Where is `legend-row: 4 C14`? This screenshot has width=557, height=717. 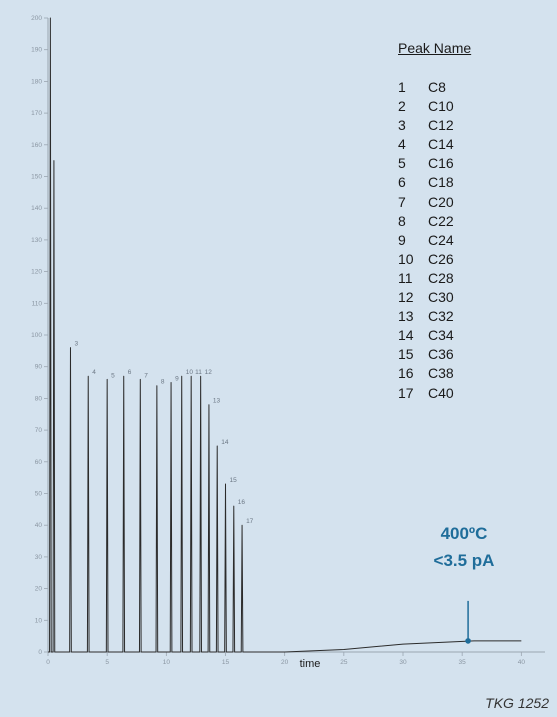
legend-row: 4 C14 is located at coordinates (434, 144).